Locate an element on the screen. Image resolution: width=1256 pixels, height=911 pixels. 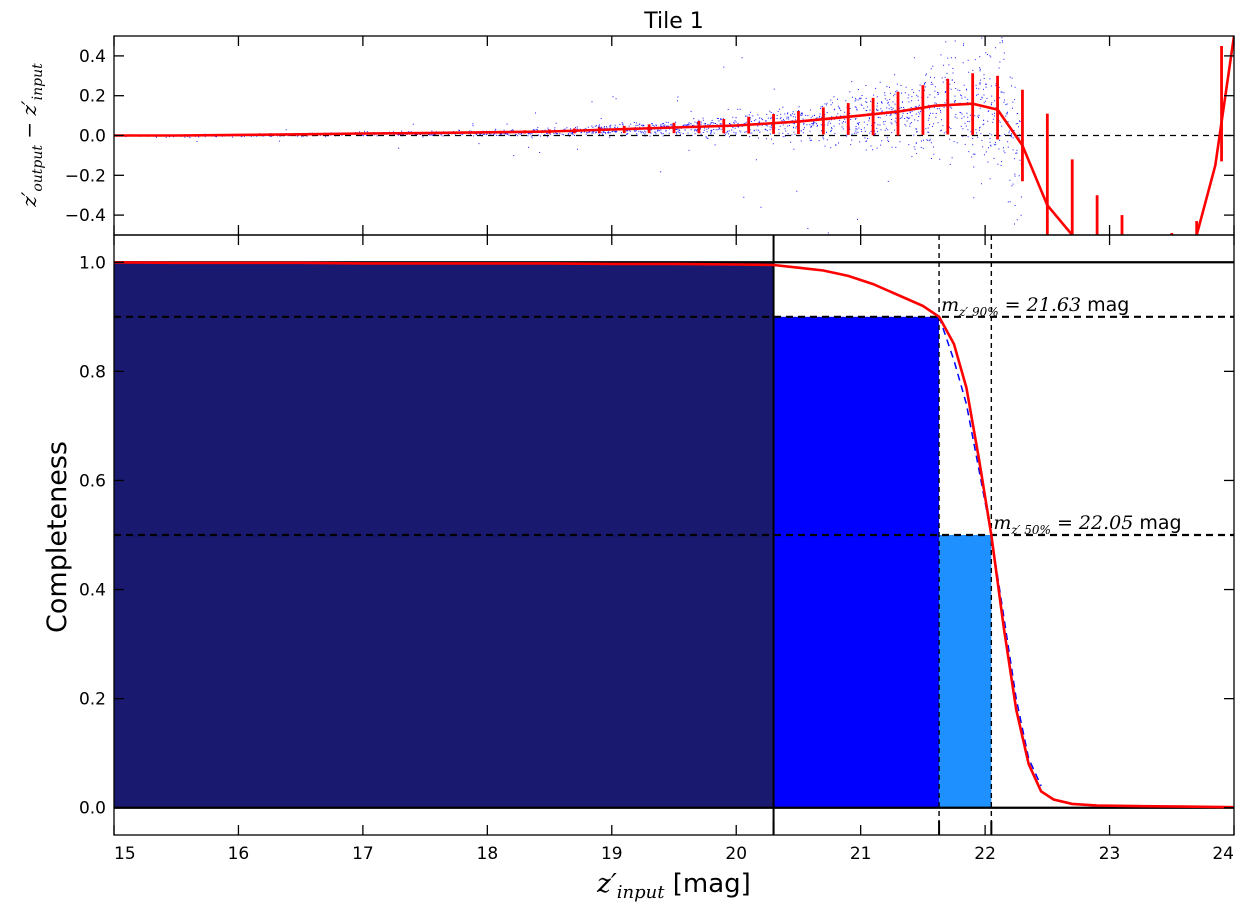
y-label-sub-output: output is located at coordinates (38, 168).